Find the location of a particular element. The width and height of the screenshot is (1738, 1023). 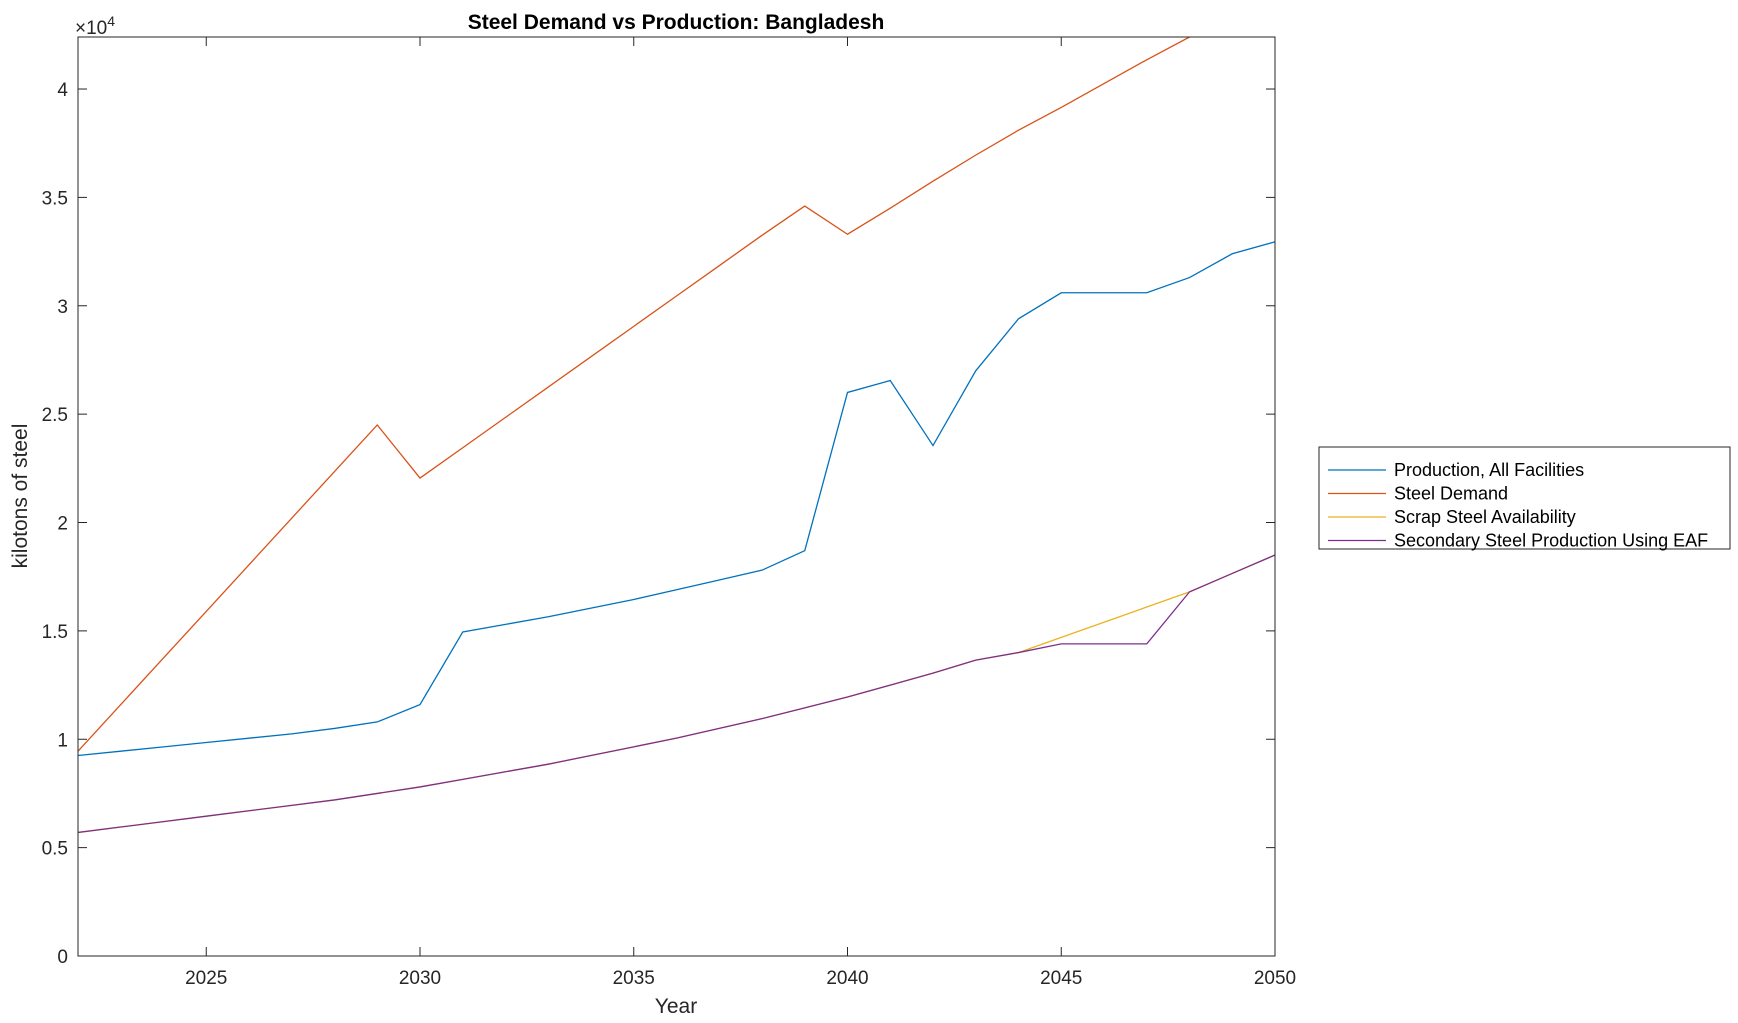

exponent-base: ×10 is located at coordinates (91, 28).